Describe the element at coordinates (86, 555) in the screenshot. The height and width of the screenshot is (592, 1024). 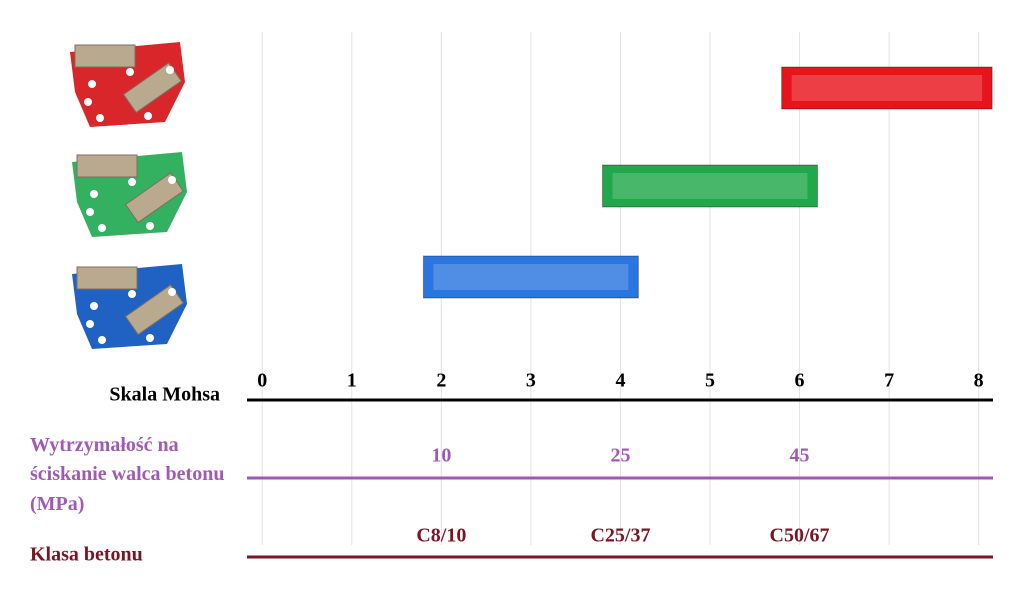
I see `scale-label: Klasa betonu` at that location.